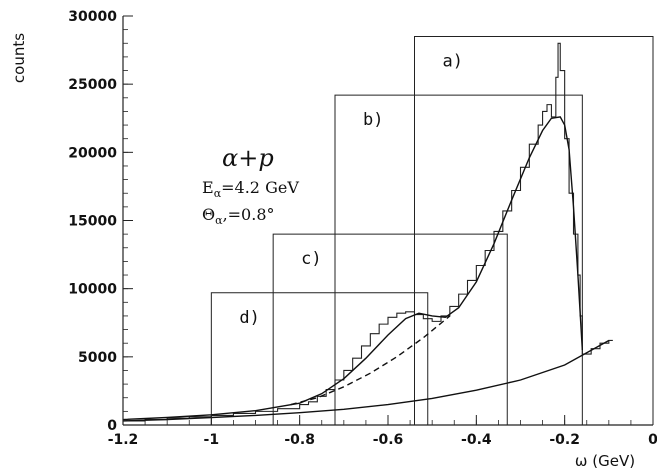 The width and height of the screenshot is (657, 470). I want to click on x-tick-label: -0.8, so click(299, 440).